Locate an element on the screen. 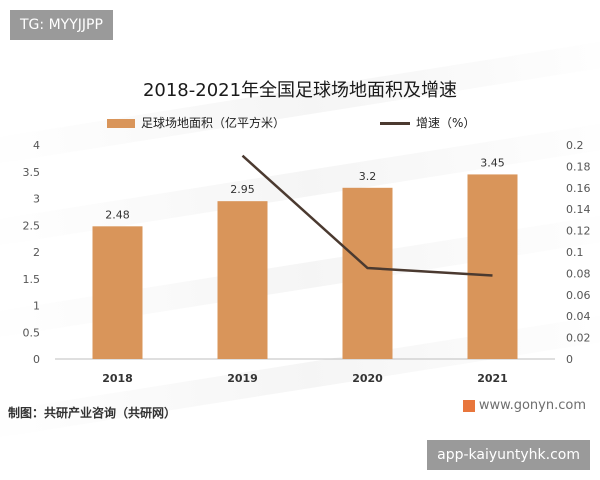  y-right-tick-label: 0.04 is located at coordinates (578, 316).